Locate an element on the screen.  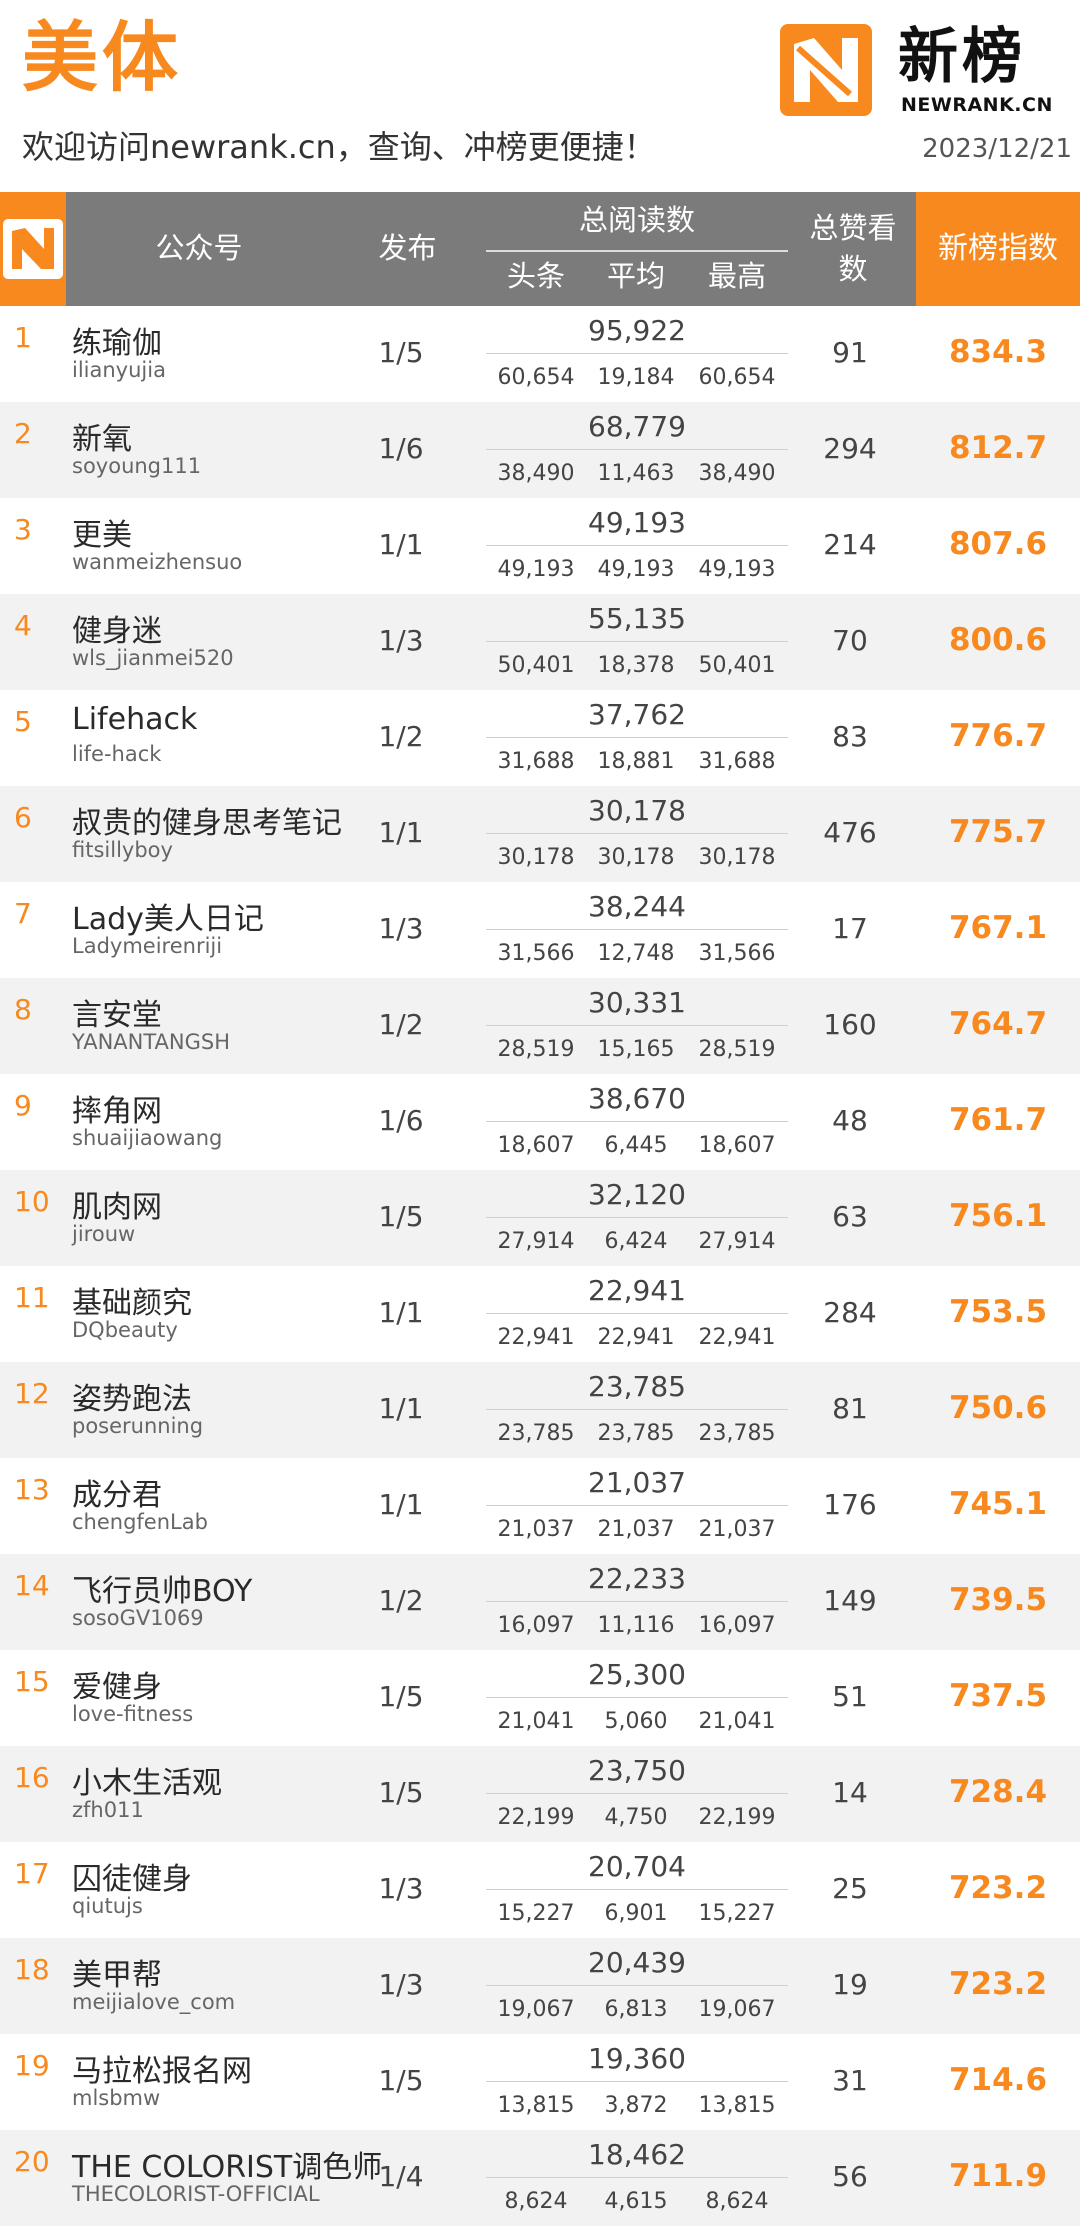
average-reads: 30,178 is located at coordinates (636, 857).